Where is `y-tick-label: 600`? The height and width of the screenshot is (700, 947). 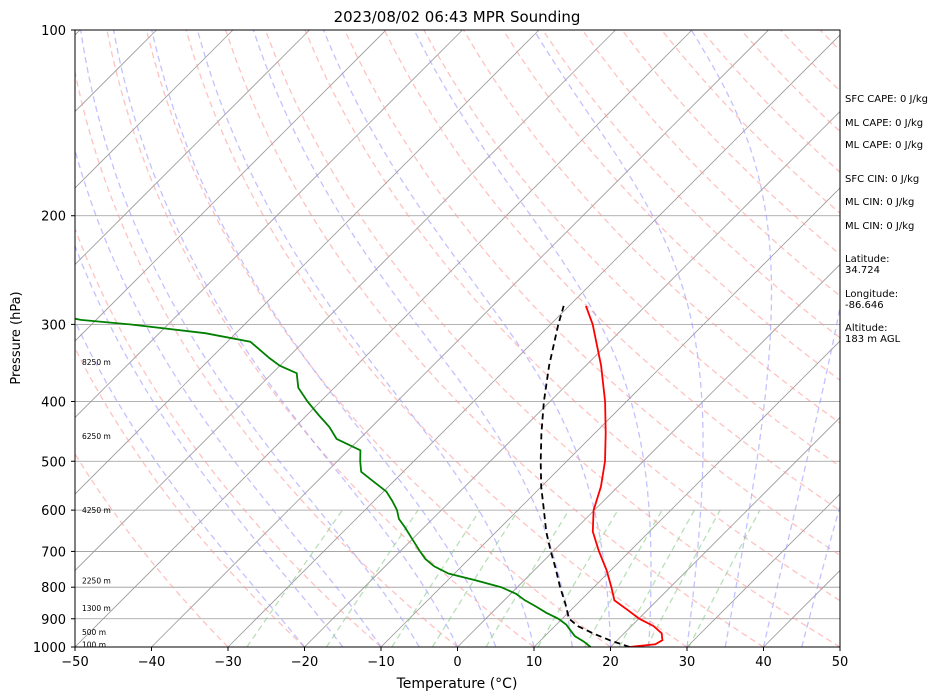
y-tick-label: 600 is located at coordinates (53, 511).